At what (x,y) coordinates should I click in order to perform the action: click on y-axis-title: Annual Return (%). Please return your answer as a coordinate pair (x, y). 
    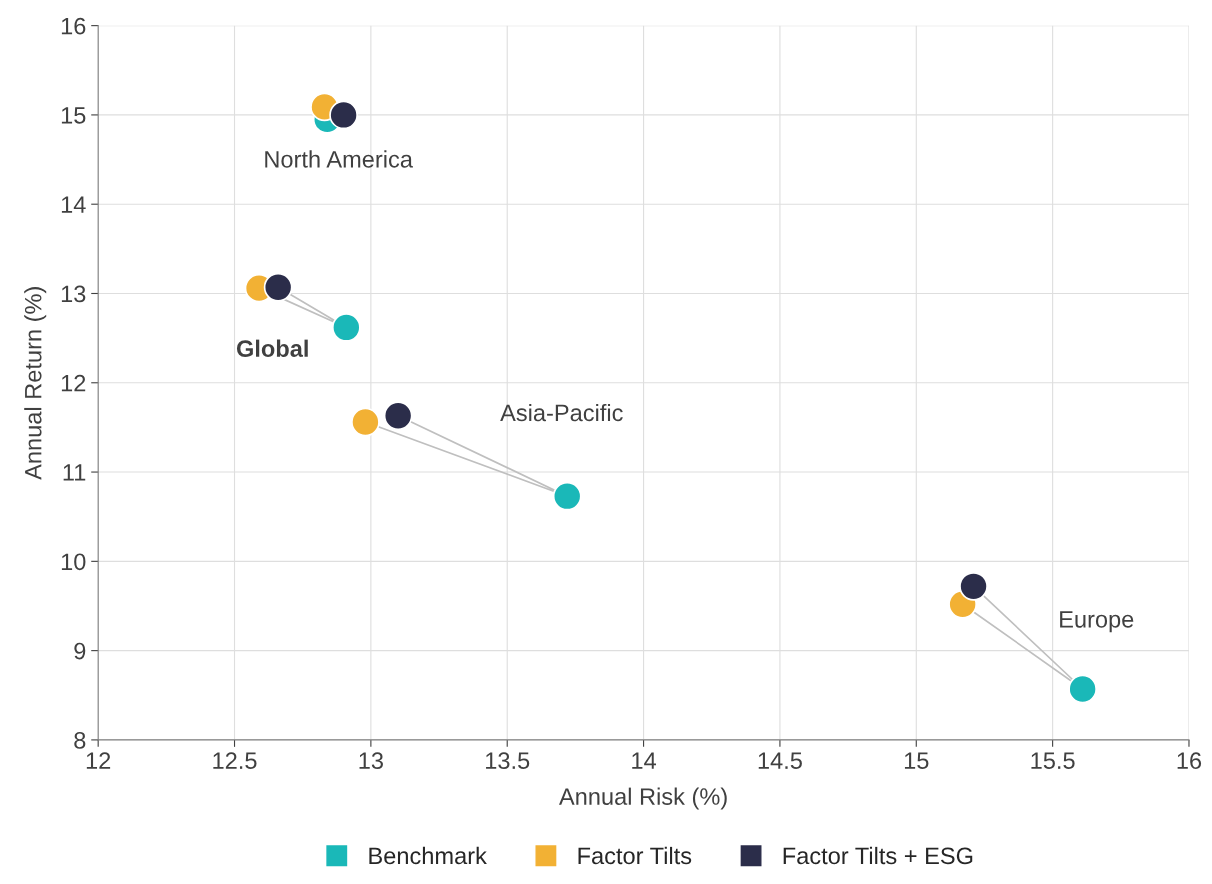
    Looking at the image, I should click on (35, 383).